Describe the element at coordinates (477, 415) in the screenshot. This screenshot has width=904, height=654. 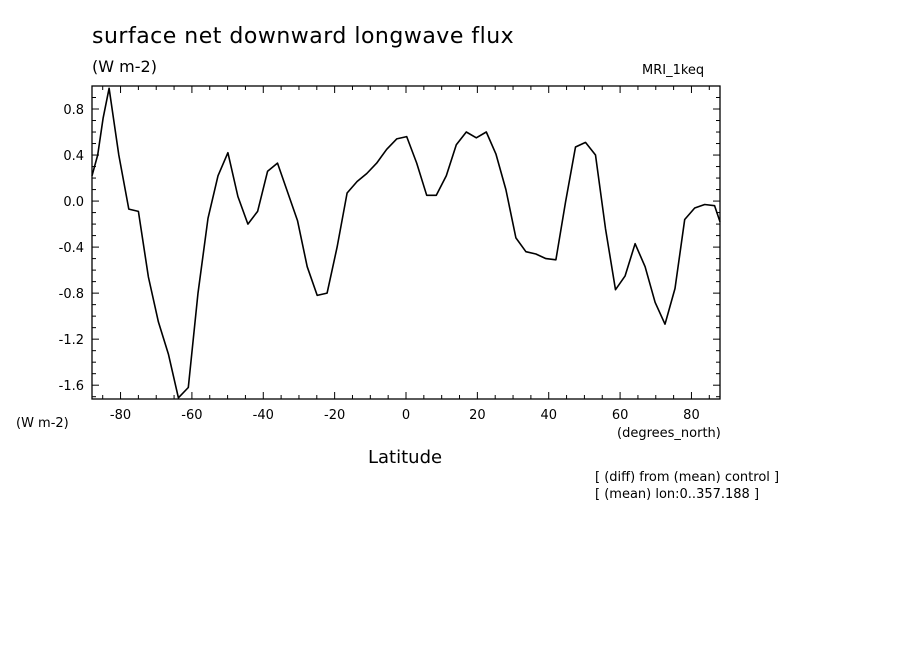
I see `x-tick-label: 20` at that location.